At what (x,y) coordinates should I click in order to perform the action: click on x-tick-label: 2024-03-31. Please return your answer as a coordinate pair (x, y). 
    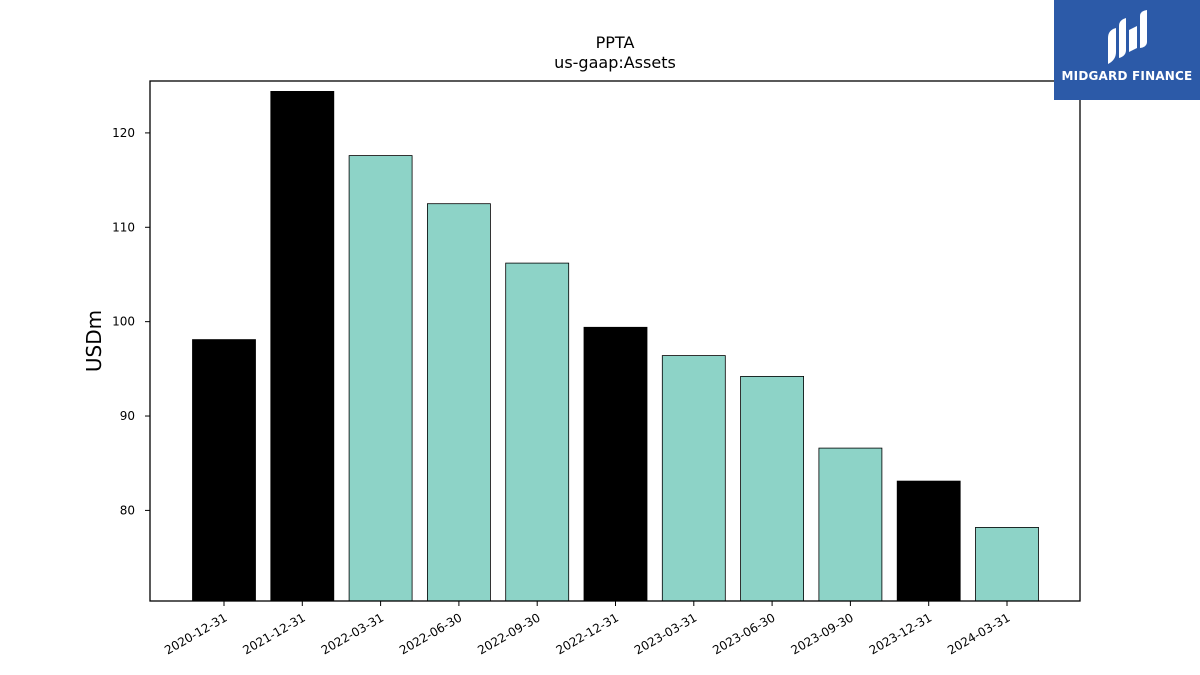
    Looking at the image, I should click on (978, 633).